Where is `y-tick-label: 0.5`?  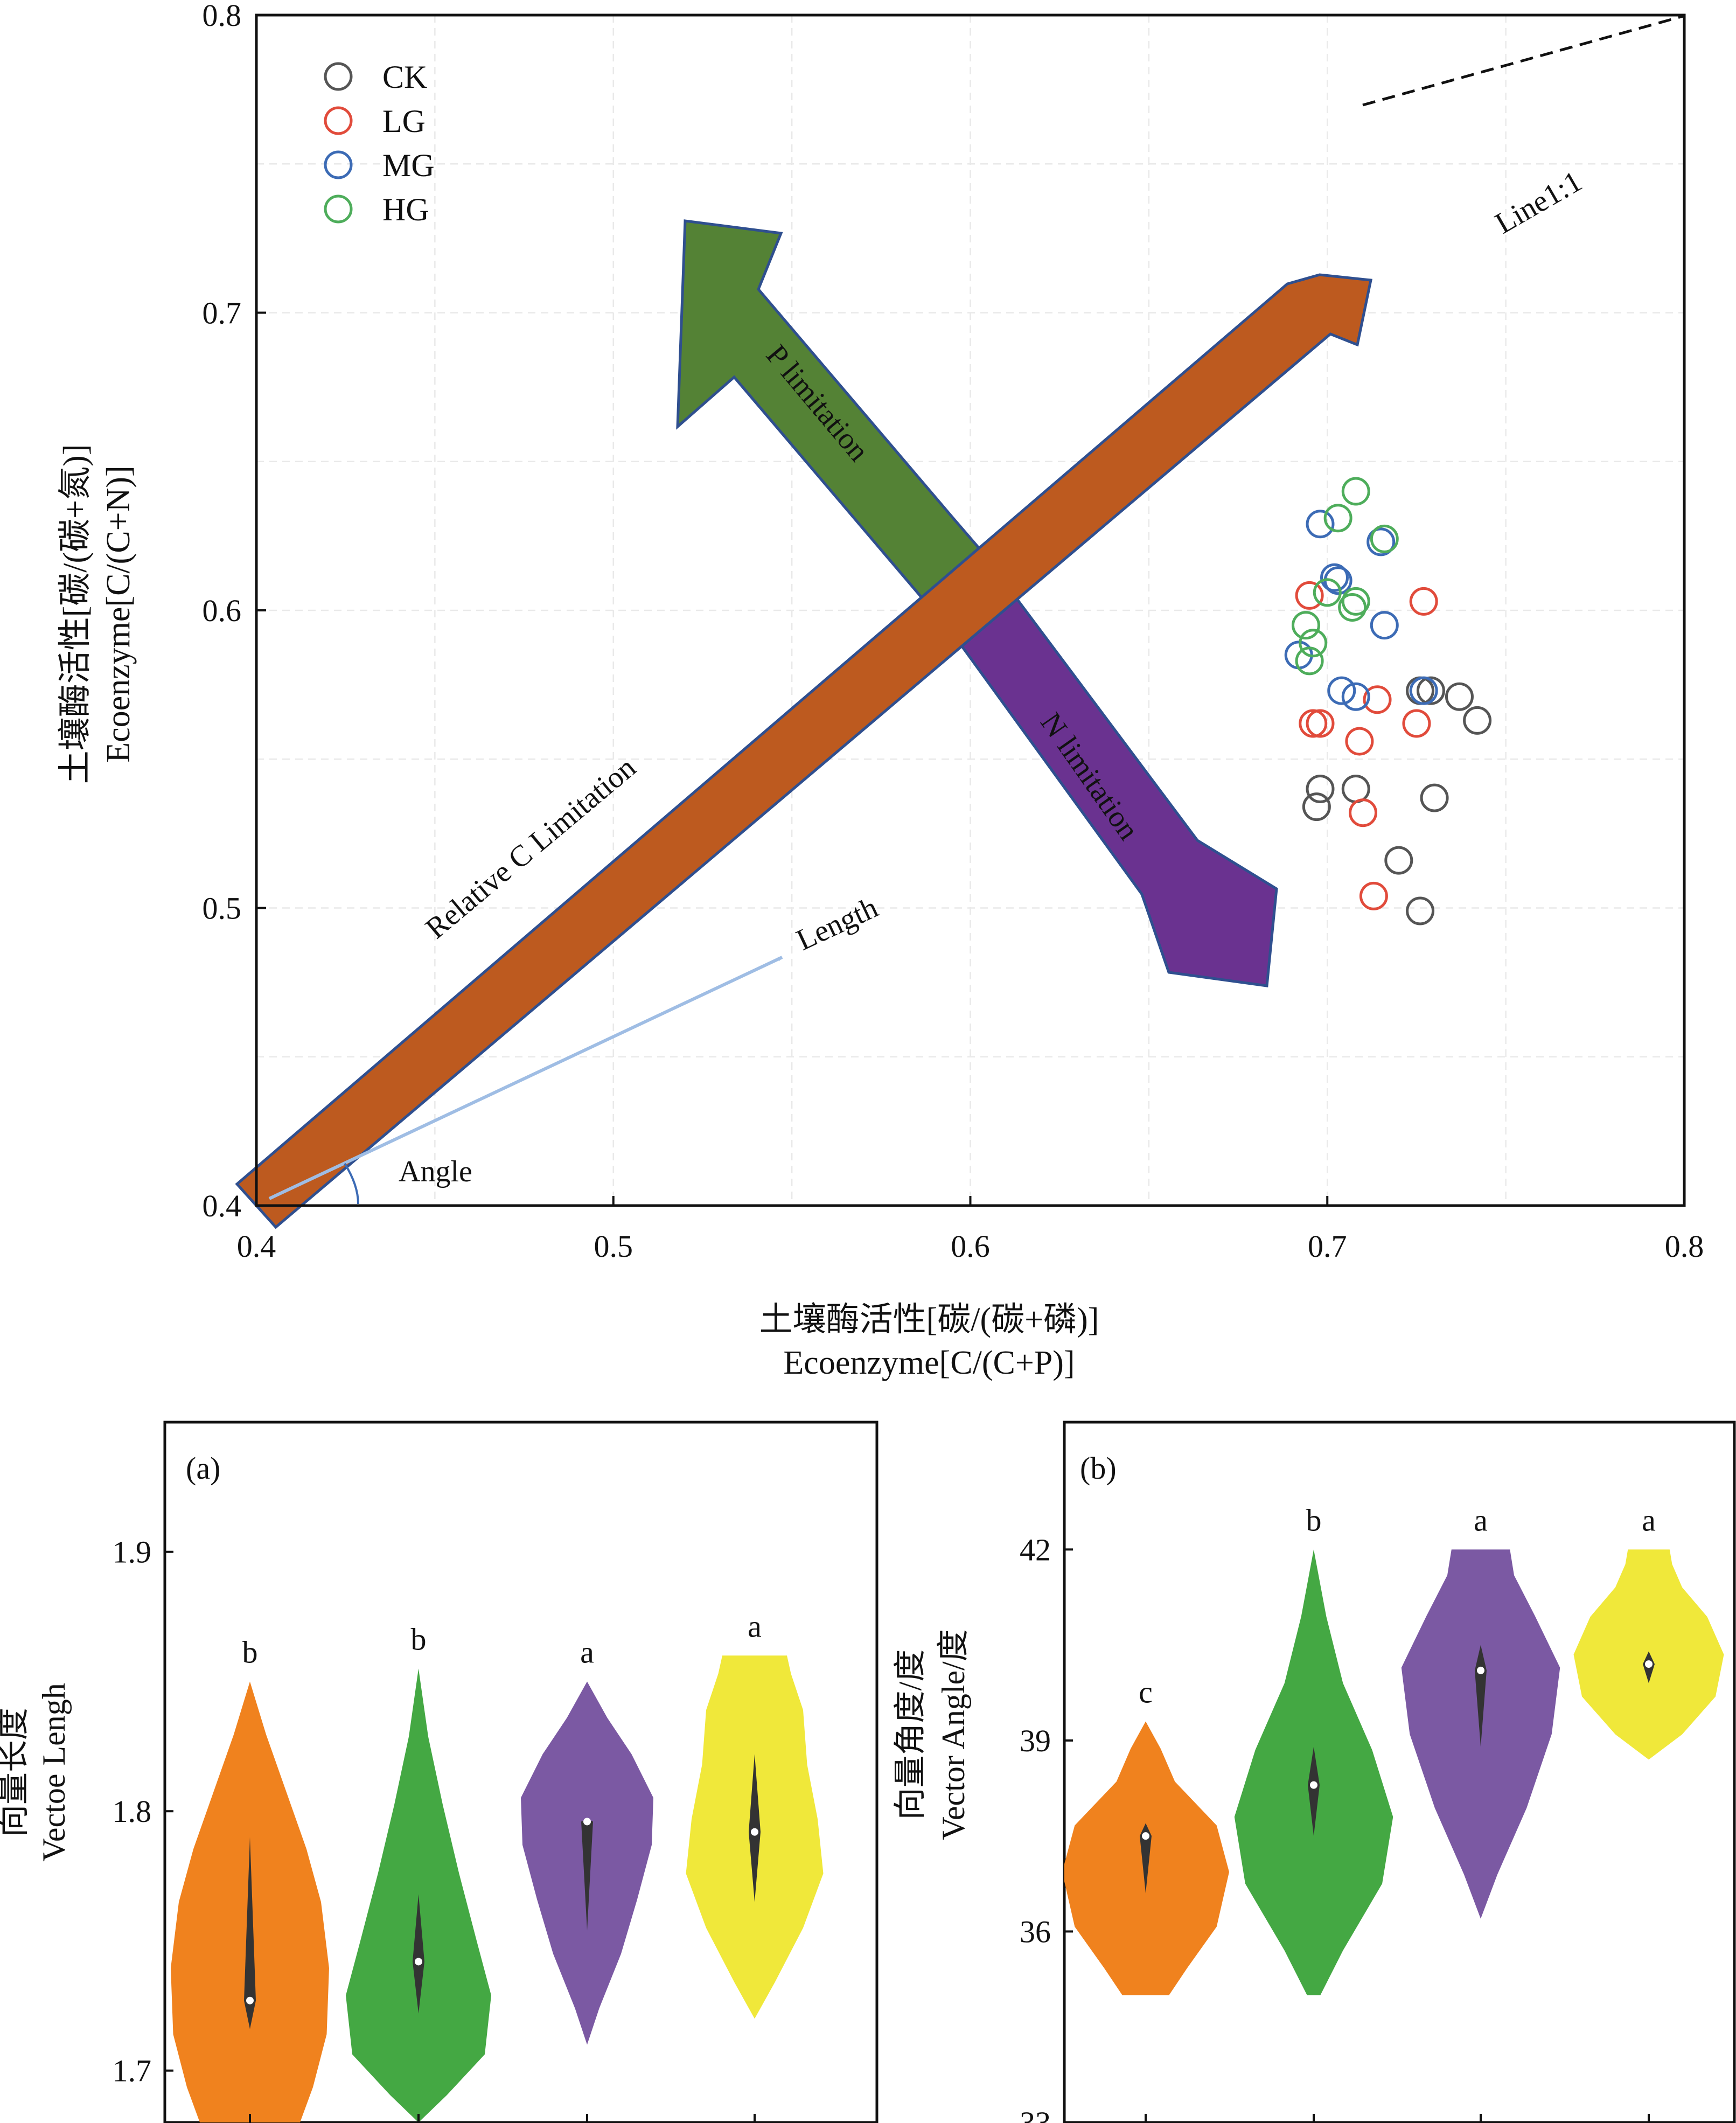 y-tick-label: 0.5 is located at coordinates (222, 908).